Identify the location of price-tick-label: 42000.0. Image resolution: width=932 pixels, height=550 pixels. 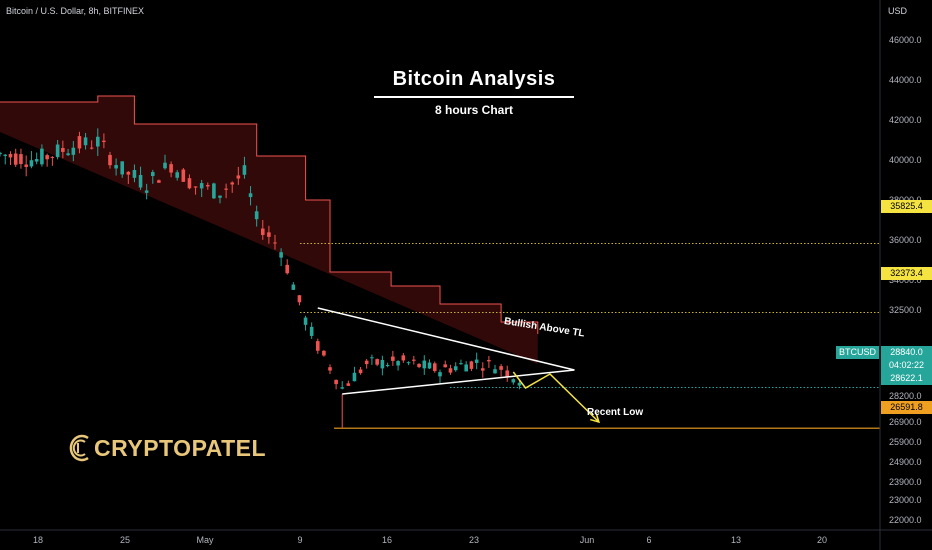
(905, 120).